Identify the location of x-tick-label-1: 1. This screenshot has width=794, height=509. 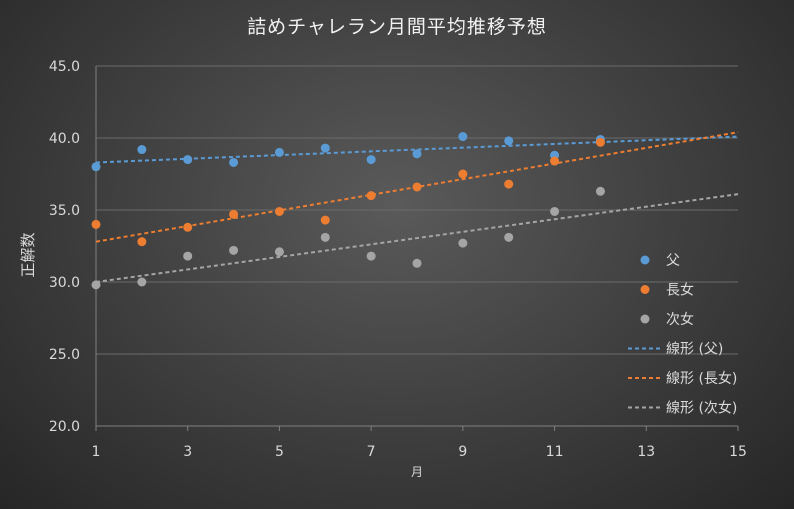
(96, 452).